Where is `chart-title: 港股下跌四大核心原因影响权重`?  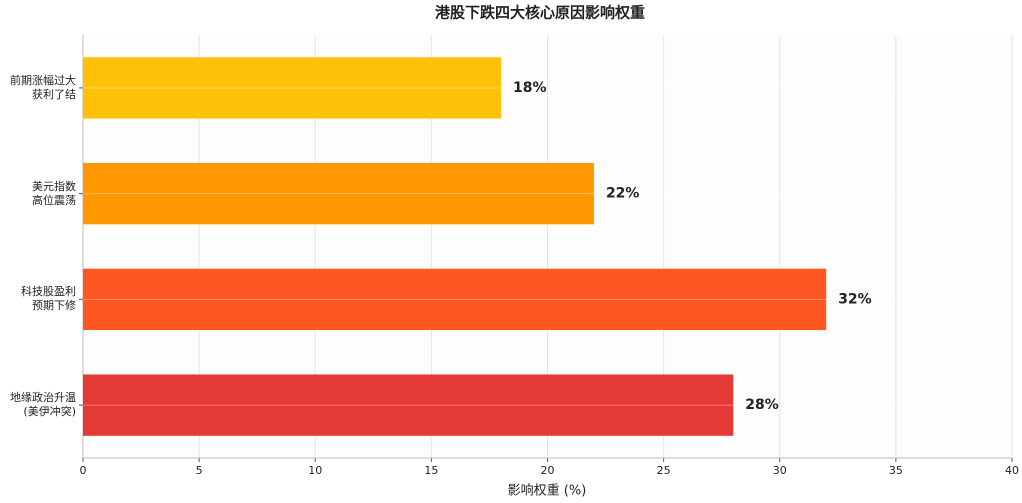
chart-title: 港股下跌四大核心原因影响权重 is located at coordinates (540, 13).